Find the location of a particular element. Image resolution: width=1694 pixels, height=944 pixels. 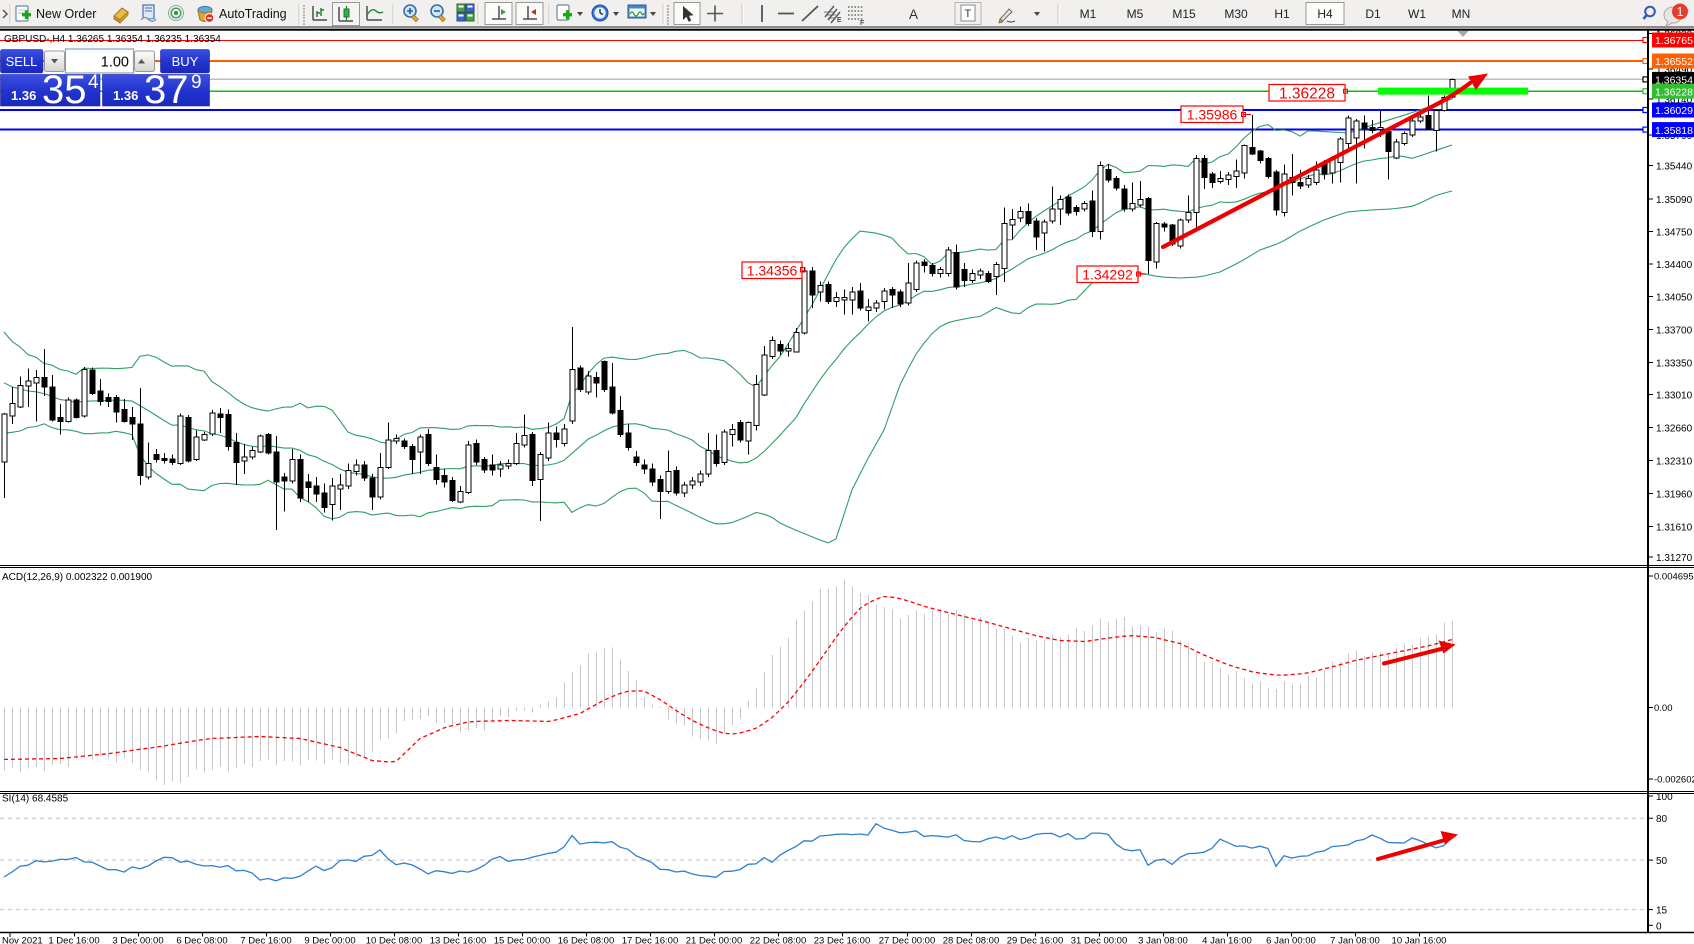

svg-text: 3 Jan 08:00 is located at coordinates (1163, 940).